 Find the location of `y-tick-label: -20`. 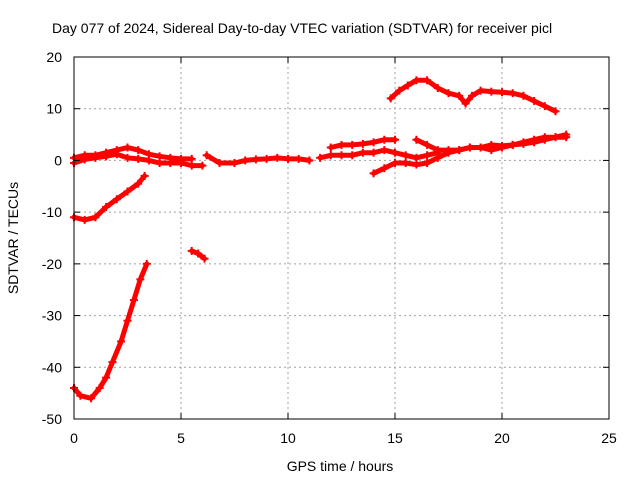

y-tick-label: -20 is located at coordinates (52, 264).